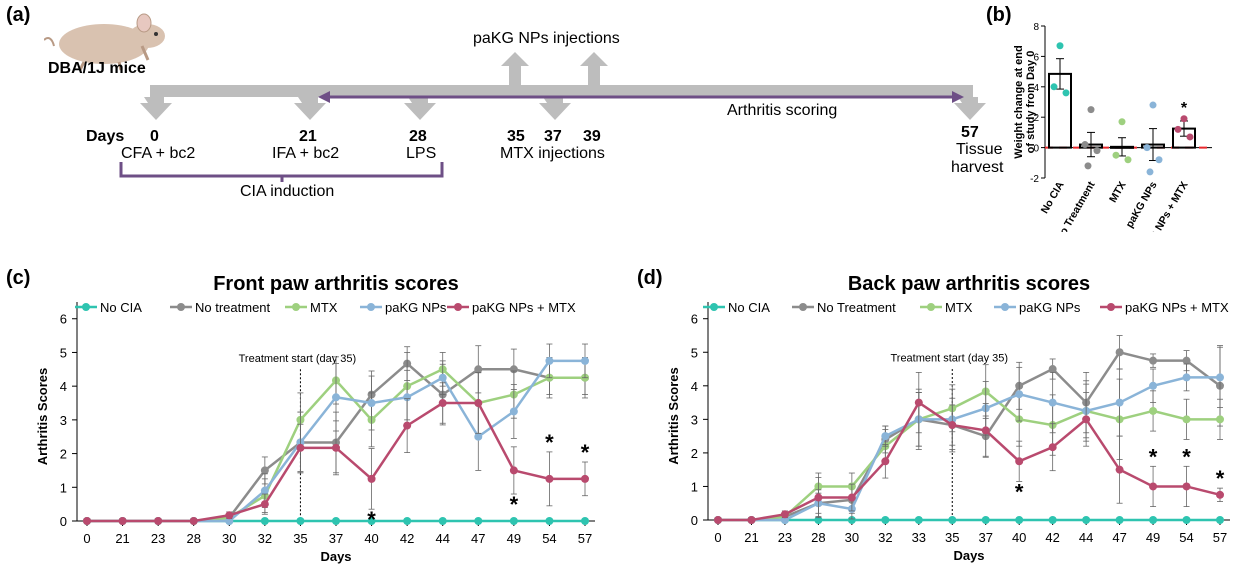 This screenshot has height=564, width=1235. Describe the element at coordinates (86, 538) in the screenshot. I see `x-tick-label: 0` at that location.